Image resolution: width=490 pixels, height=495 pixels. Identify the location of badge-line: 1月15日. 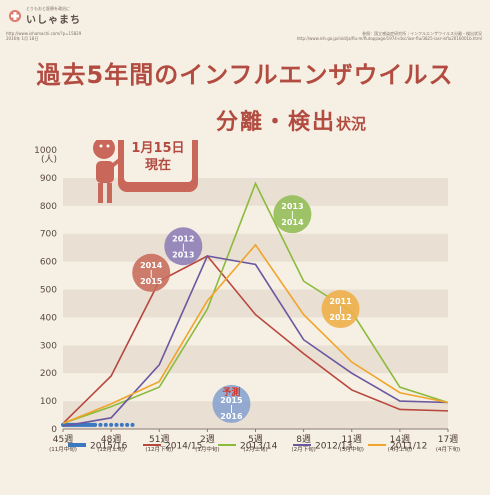
(157, 148).